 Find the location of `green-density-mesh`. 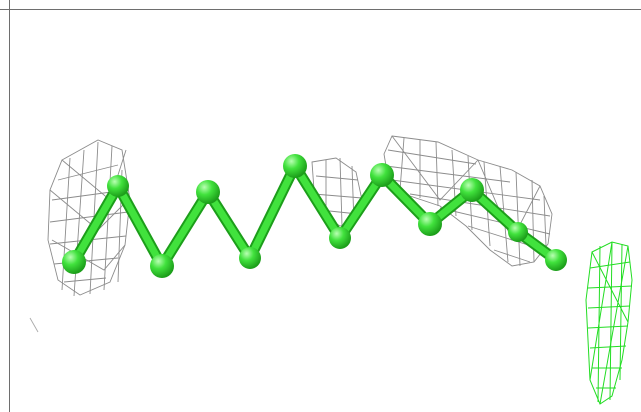

green-density-mesh is located at coordinates (609, 323).